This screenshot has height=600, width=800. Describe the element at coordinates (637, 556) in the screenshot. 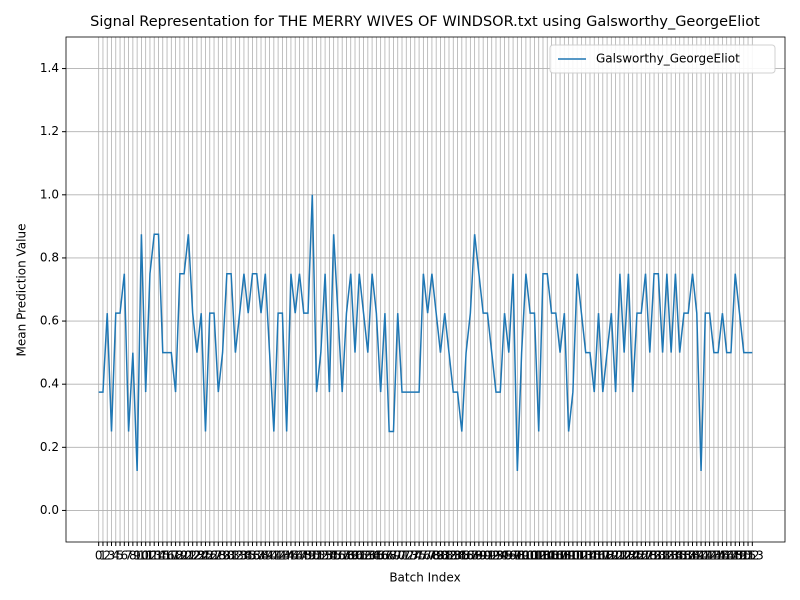

I see `x-tick-label: 126` at that location.